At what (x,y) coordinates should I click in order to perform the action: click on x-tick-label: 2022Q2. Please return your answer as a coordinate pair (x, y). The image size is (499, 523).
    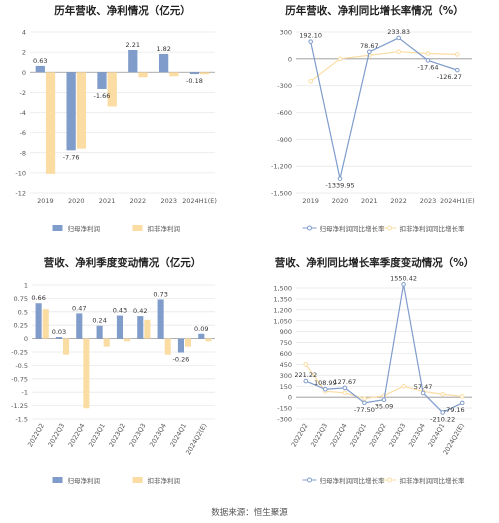
    Looking at the image, I should click on (300, 435).